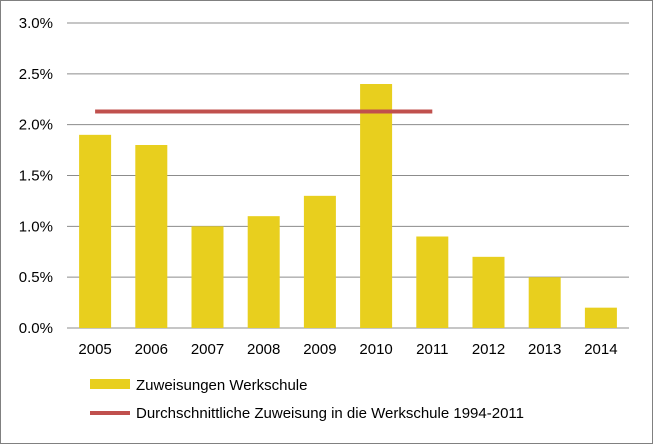 Image resolution: width=653 pixels, height=444 pixels. I want to click on y-tick-label: 0.5%, so click(36, 277).